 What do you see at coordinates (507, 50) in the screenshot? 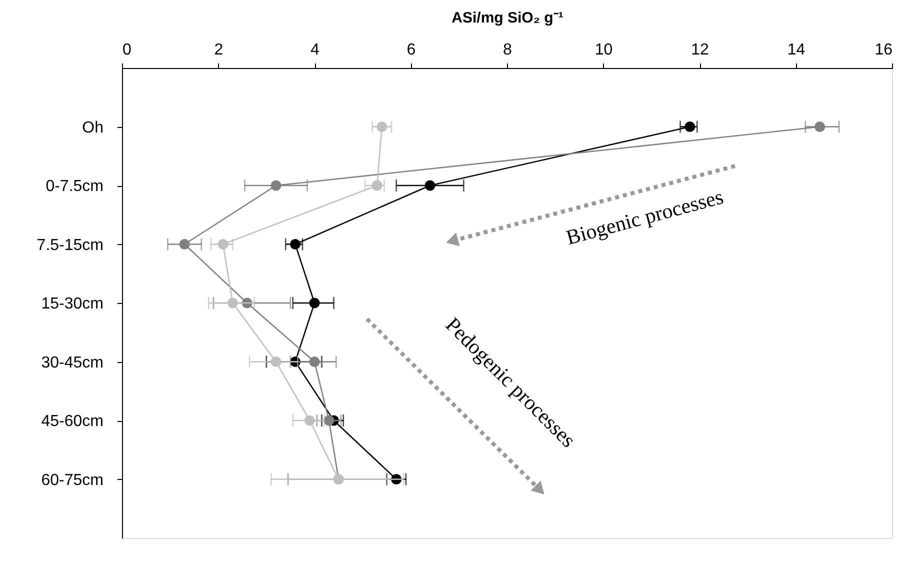
I see `x-tick-label: 8` at bounding box center [507, 50].